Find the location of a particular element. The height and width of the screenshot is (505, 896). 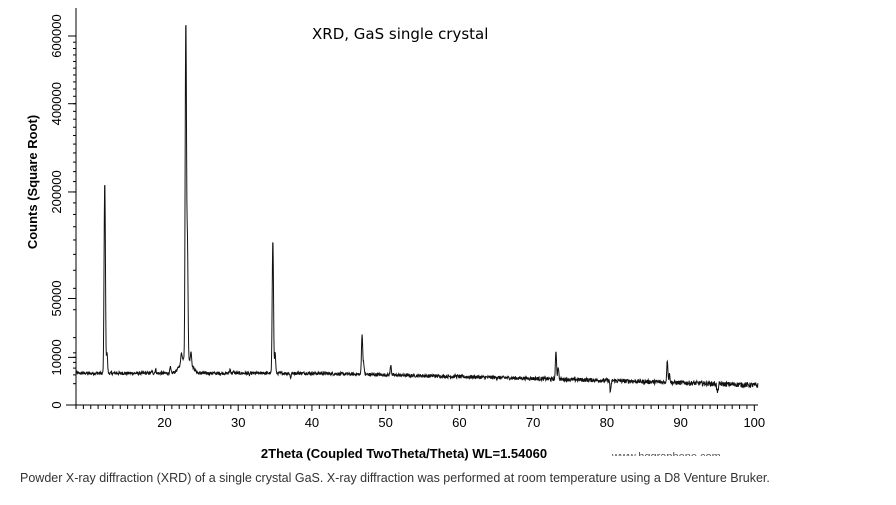

x-tick-label: 100 is located at coordinates (754, 422).